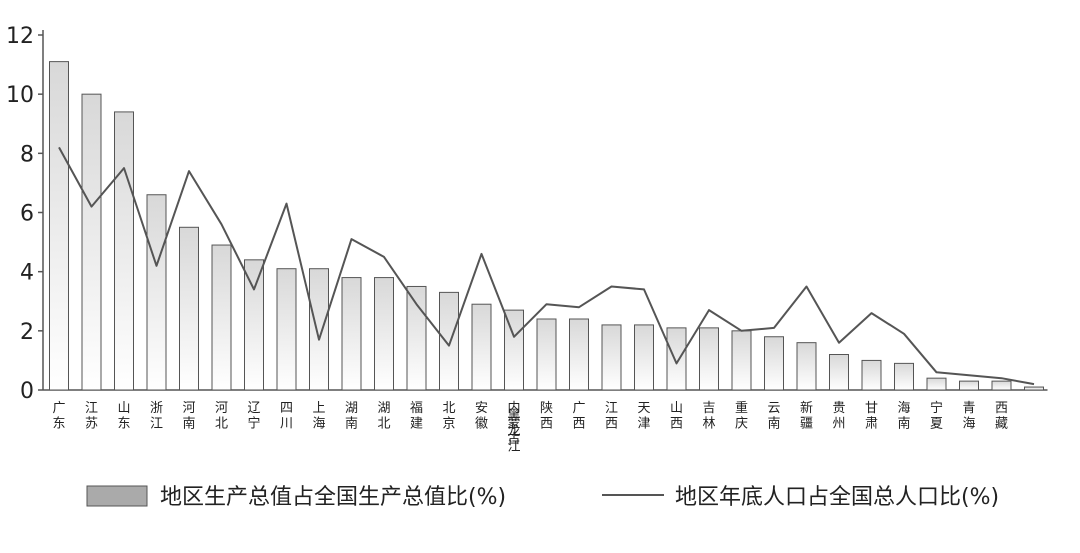 The width and height of the screenshot is (1080, 553). I want to click on x-tick-label: 内蒙古, so click(513, 423).